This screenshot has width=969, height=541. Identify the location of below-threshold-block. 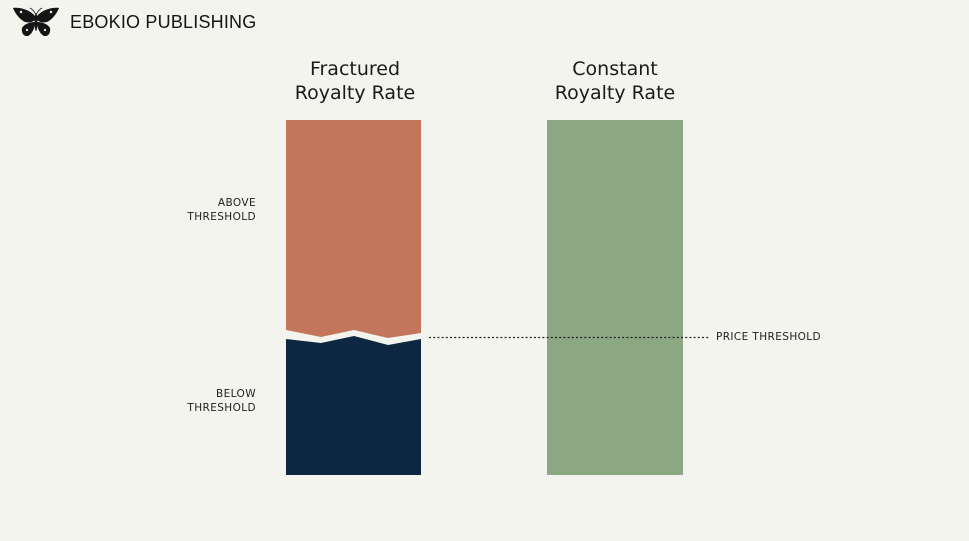
(353, 405).